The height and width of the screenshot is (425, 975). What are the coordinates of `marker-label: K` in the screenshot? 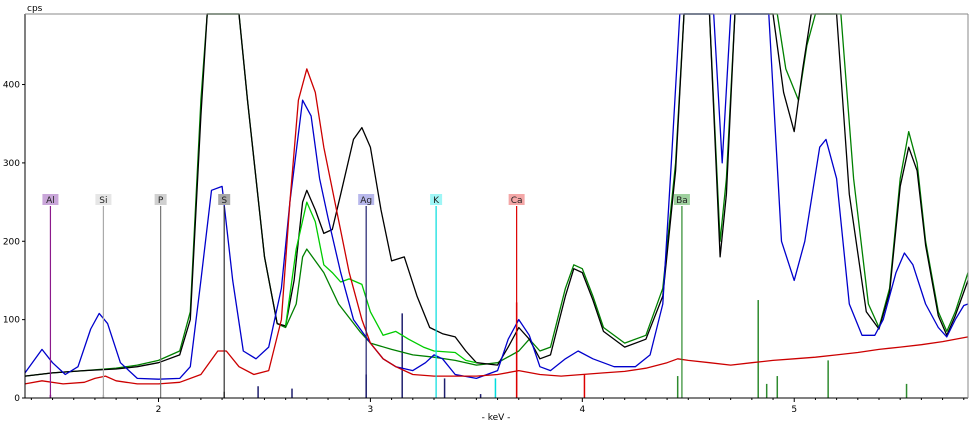 It's located at (436, 201).